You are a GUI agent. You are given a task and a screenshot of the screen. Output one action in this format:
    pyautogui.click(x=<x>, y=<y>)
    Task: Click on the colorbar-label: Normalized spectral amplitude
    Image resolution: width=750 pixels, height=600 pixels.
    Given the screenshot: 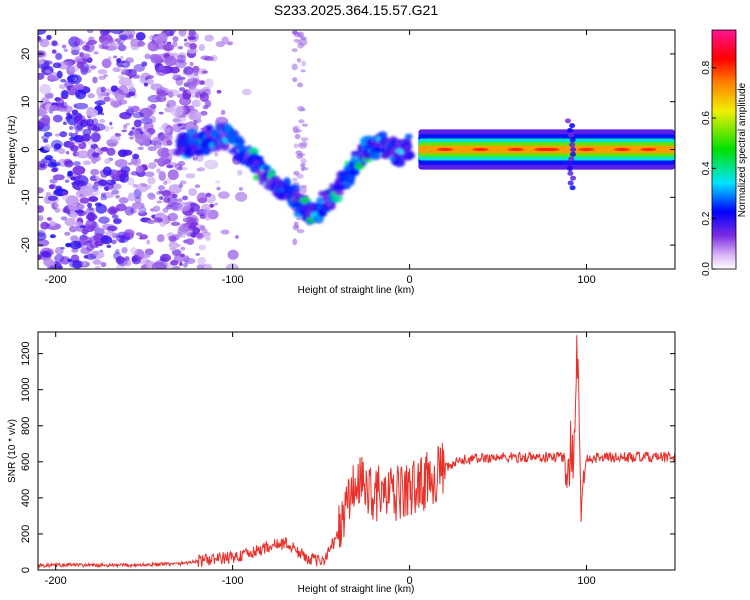 What is the action you would take?
    pyautogui.click(x=742, y=149)
    